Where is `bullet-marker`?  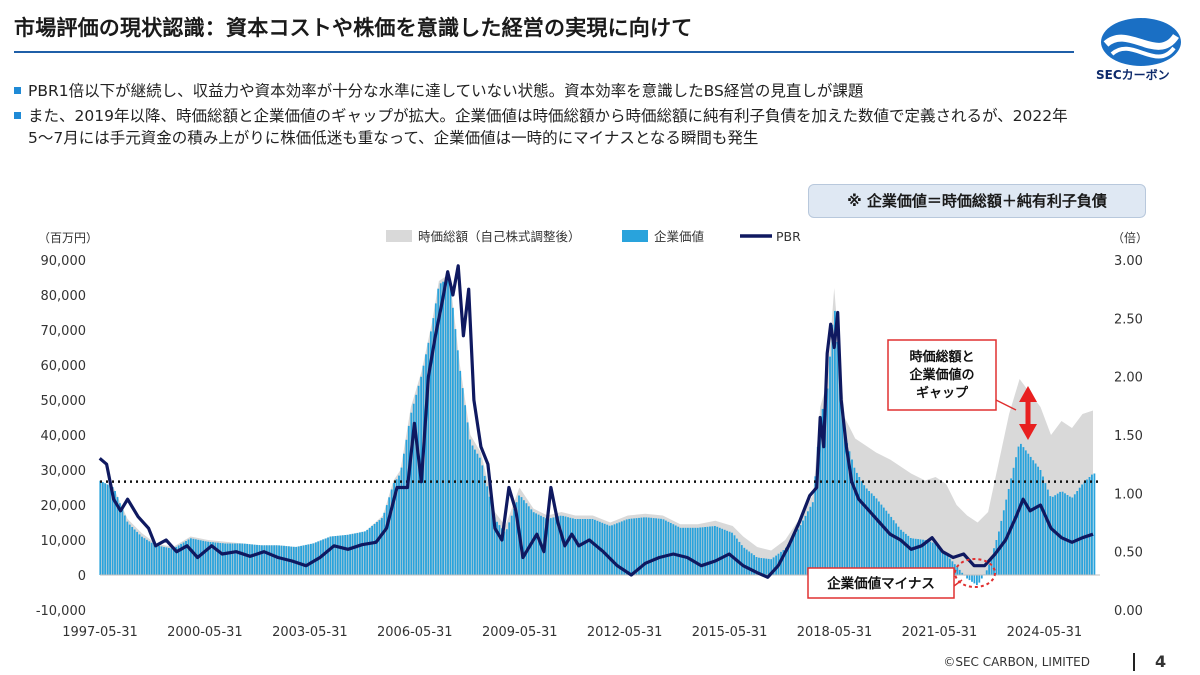
bullet-marker is located at coordinates (17, 90).